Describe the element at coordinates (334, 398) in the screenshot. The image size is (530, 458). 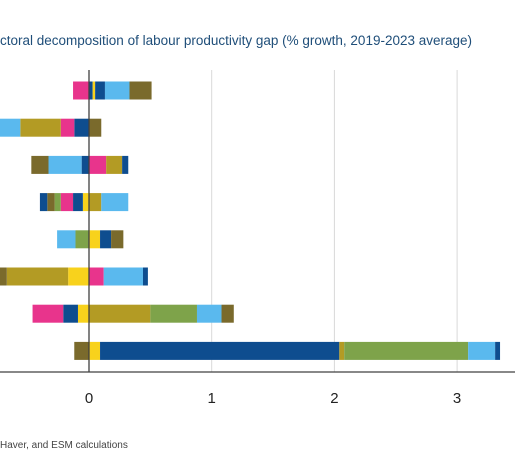
I see `x-tick-label: 2` at that location.